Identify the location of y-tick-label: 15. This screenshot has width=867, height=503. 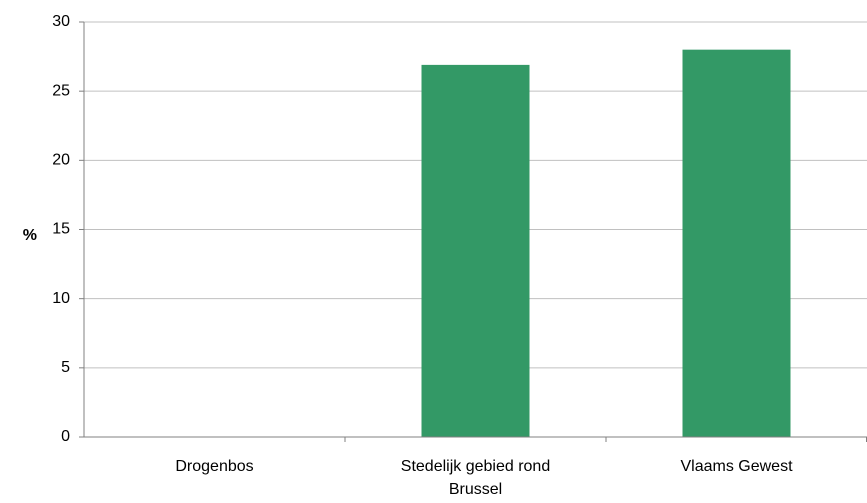
(61, 229).